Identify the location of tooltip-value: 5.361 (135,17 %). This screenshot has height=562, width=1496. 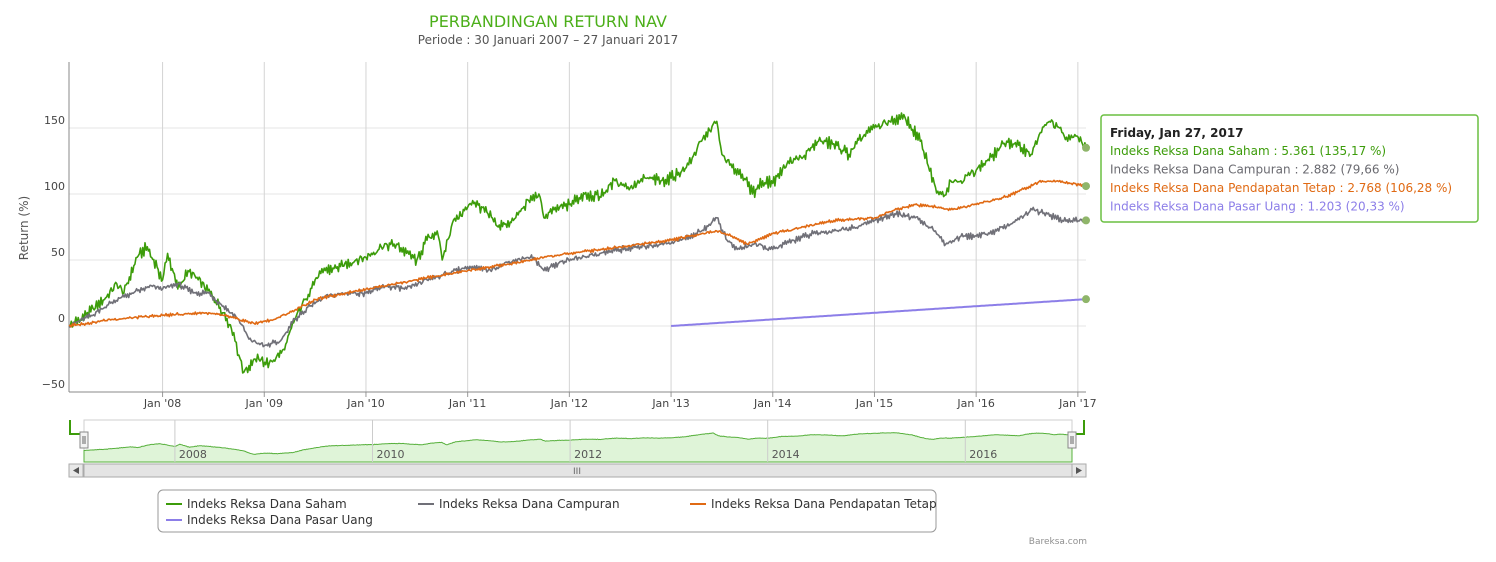
(1333, 151).